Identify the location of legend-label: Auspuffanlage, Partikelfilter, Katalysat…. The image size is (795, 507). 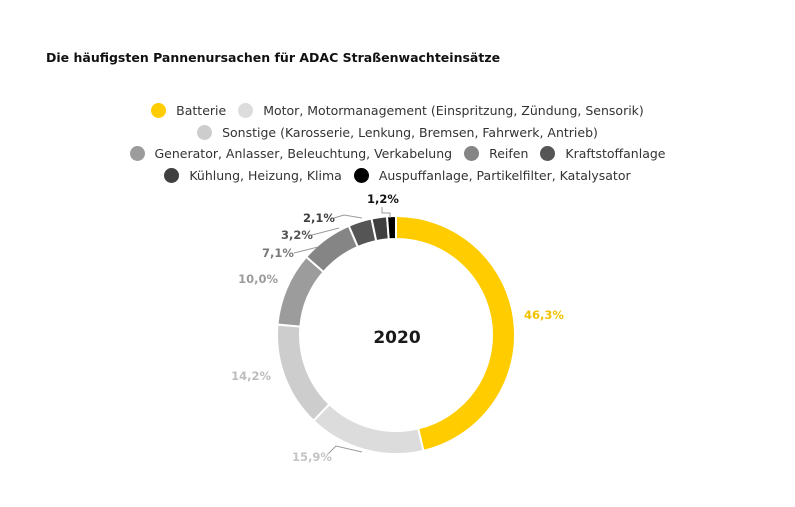
(504, 175).